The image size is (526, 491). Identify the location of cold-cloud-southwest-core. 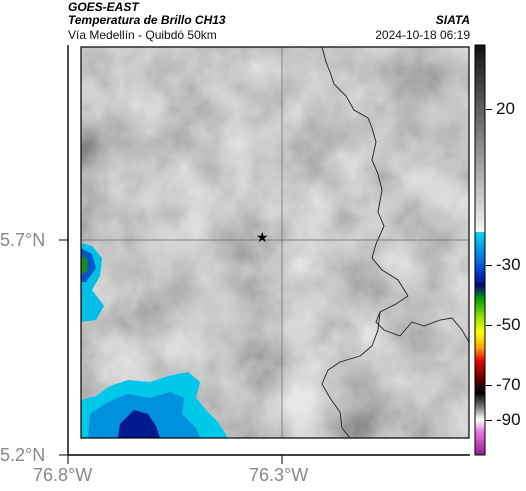
(139, 424).